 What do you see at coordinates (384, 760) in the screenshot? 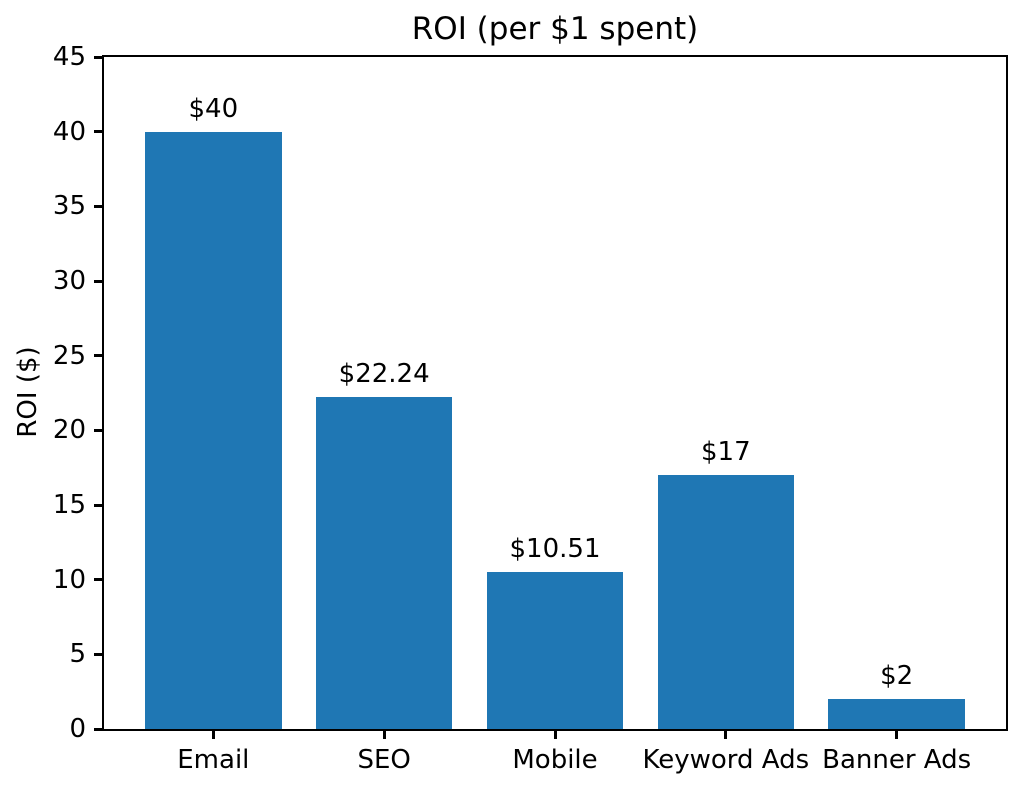
I see `x-tick-label-seo: SEO` at bounding box center [384, 760].